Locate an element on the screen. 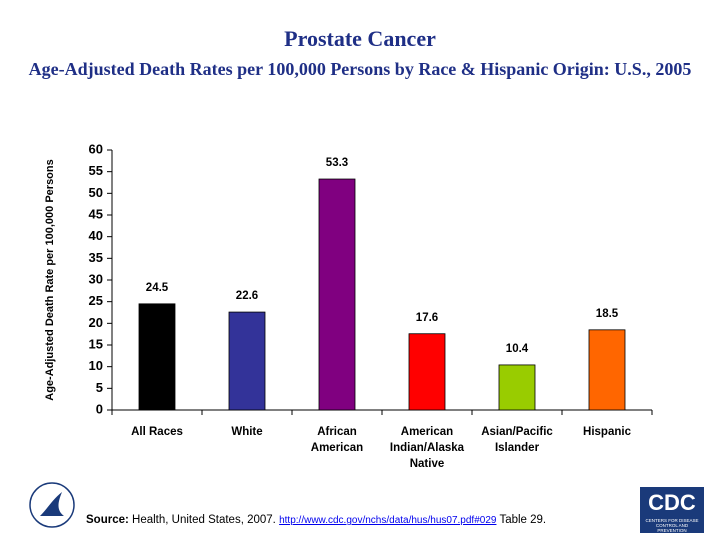  source-text: Health, United States, 2007. is located at coordinates (204, 520).